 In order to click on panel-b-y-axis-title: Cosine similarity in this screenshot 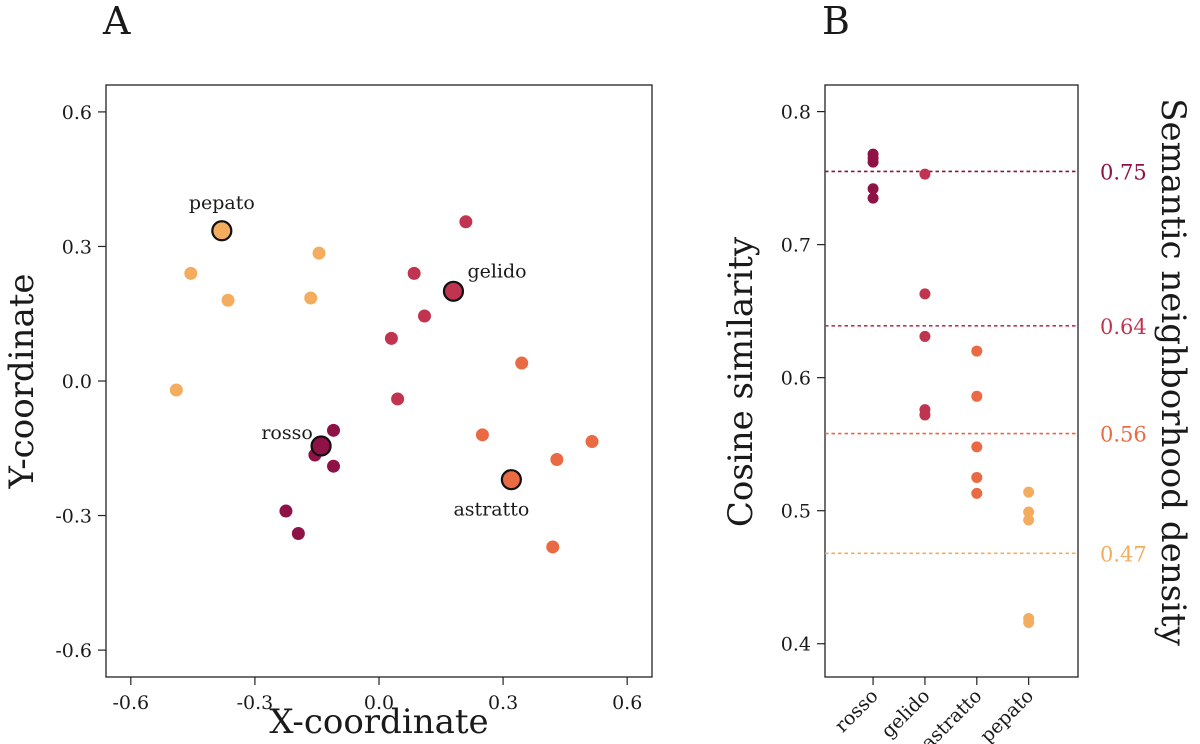, I will do `click(741, 381)`.